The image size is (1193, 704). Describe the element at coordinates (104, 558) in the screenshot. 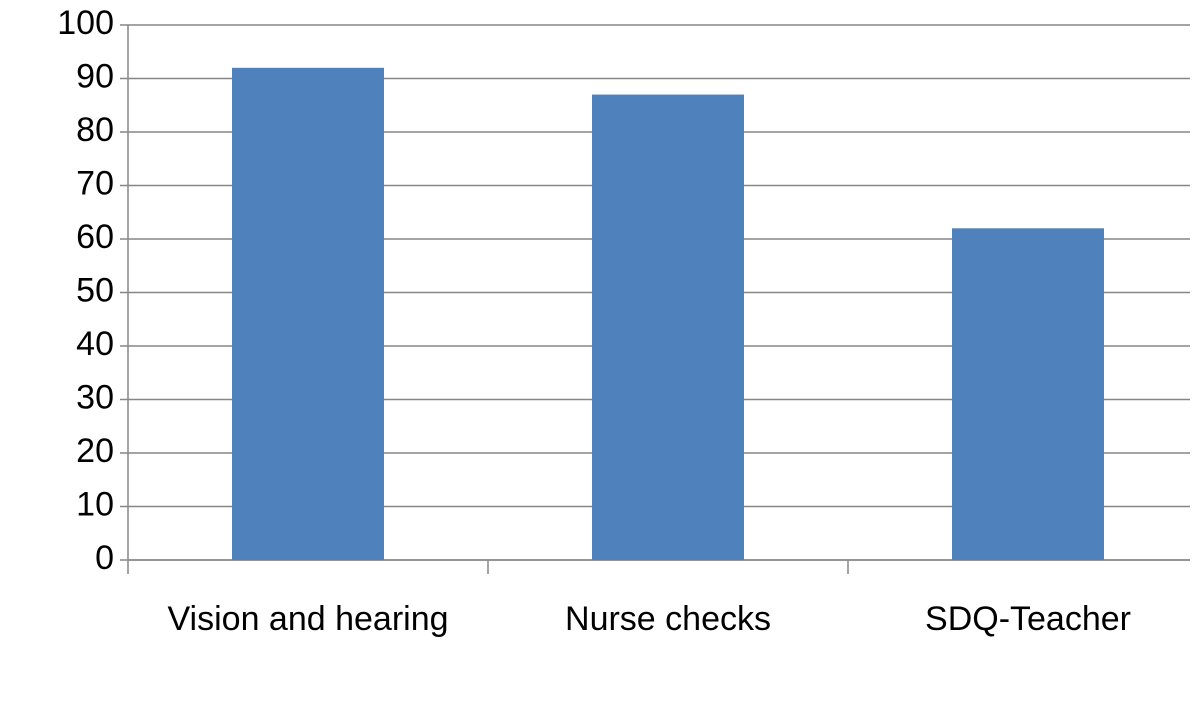

I see `y-tick-label: 0` at that location.